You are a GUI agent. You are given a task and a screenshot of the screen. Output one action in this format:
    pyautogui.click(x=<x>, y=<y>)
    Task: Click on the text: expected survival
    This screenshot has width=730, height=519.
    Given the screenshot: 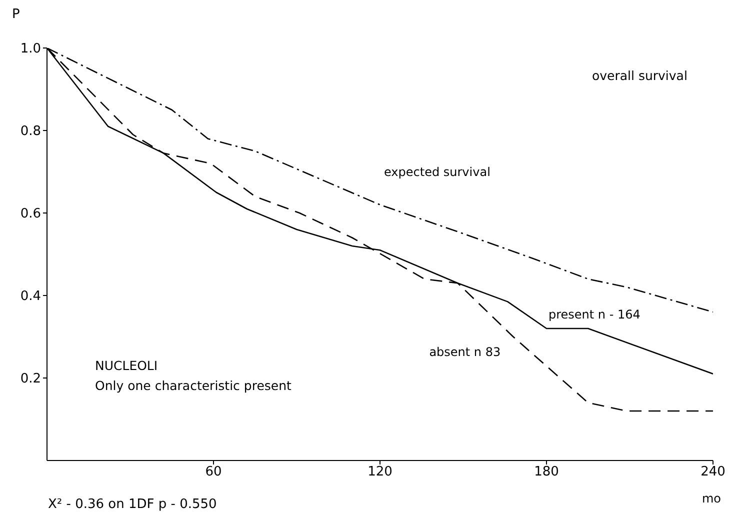 What is the action you would take?
    pyautogui.click(x=437, y=172)
    